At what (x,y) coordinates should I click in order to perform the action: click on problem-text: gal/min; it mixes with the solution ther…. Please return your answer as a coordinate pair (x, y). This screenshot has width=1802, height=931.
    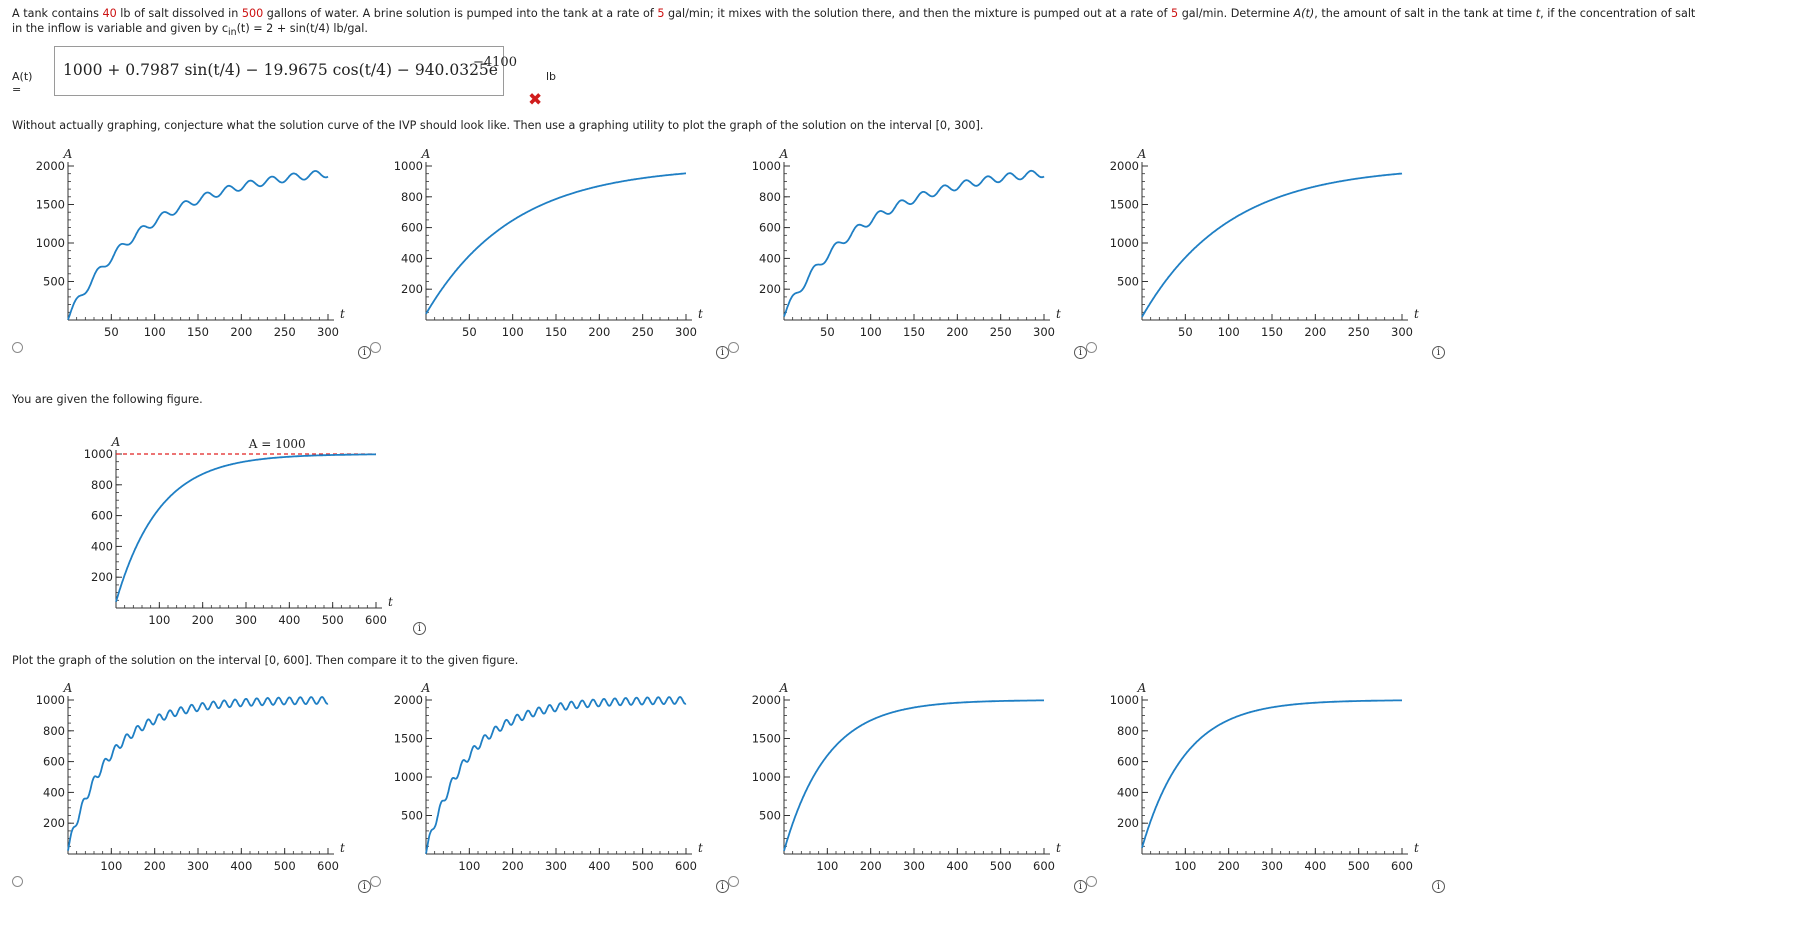
    Looking at the image, I should click on (918, 13).